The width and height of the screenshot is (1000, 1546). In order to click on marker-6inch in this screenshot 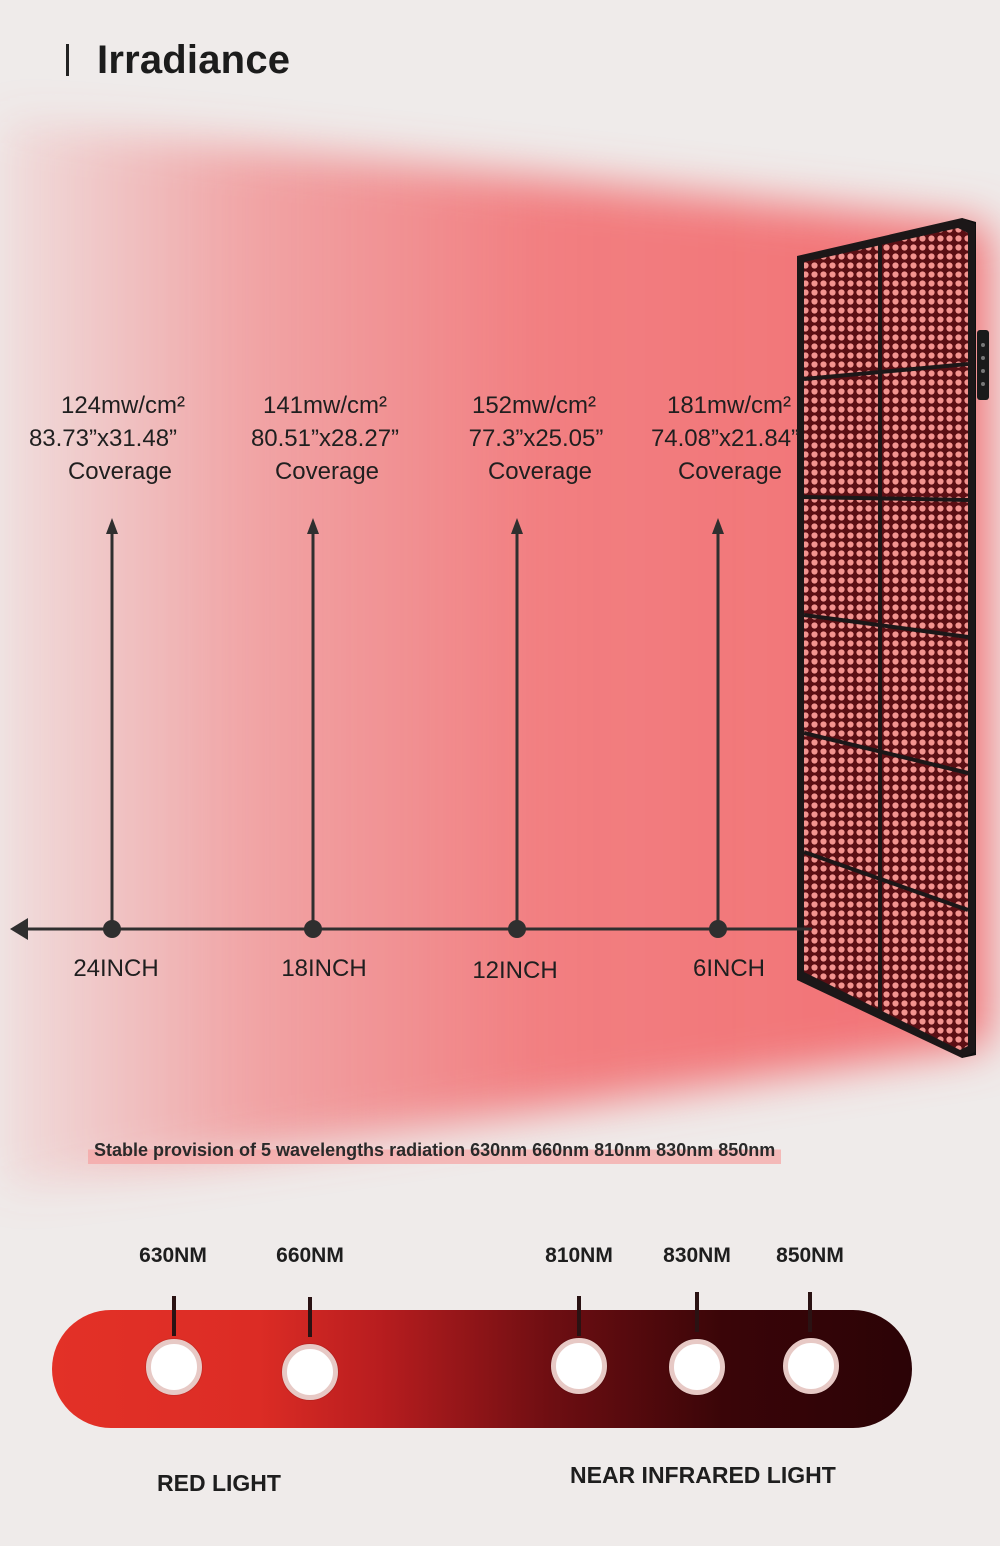, I will do `click(718, 728)`.